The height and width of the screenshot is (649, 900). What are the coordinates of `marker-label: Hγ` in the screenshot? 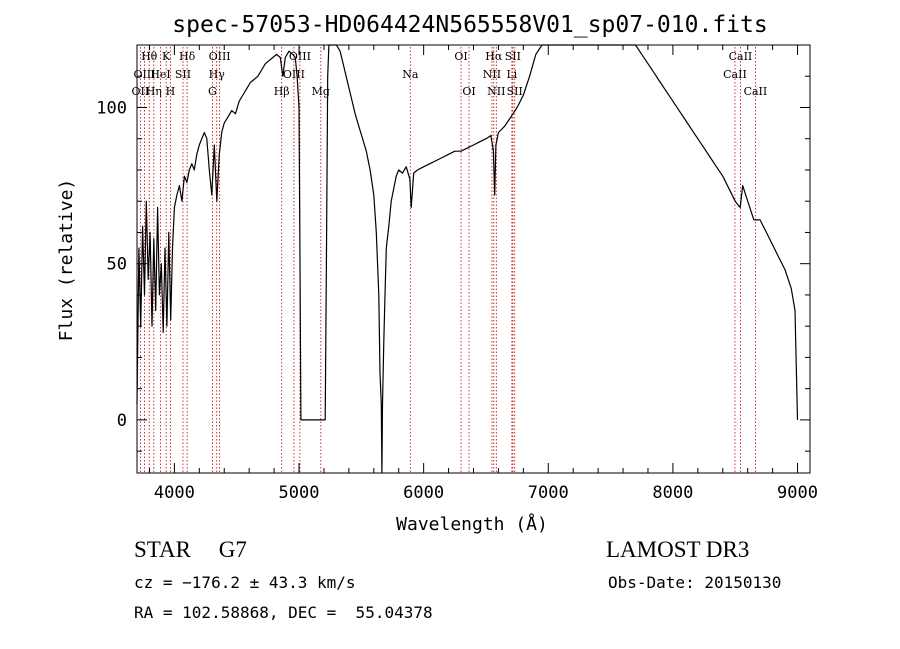 It's located at (217, 74).